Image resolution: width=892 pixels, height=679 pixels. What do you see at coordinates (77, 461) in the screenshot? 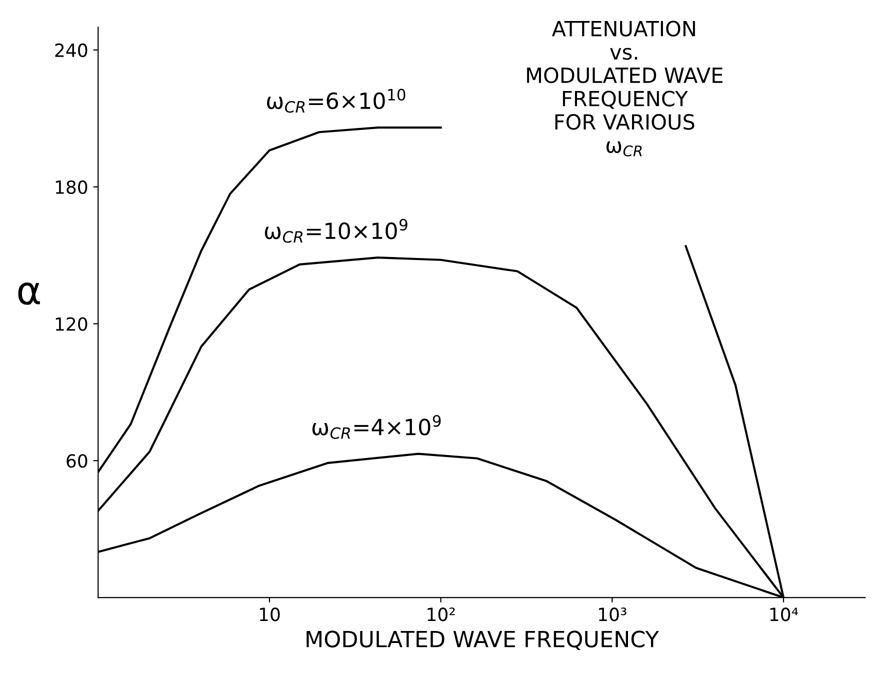
I see `y-tick-label: 60` at bounding box center [77, 461].